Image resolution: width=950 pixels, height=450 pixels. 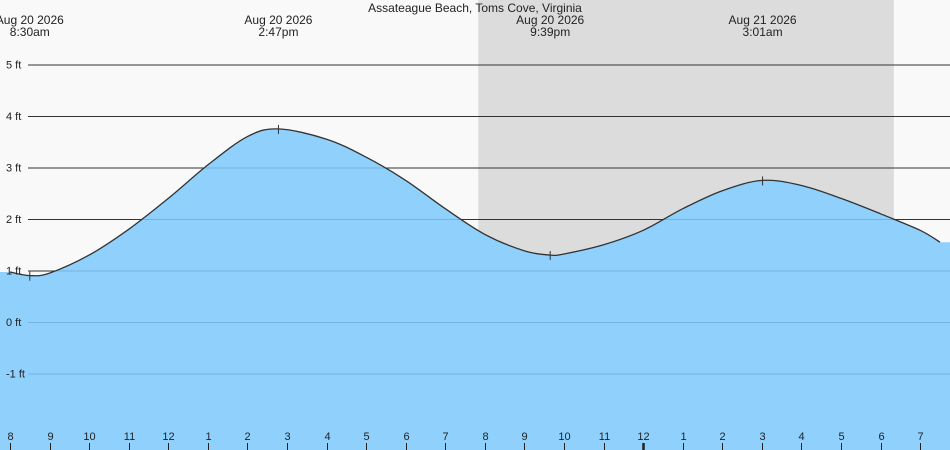 What do you see at coordinates (15, 375) in the screenshot?
I see `y-tick-label: -1 ft` at bounding box center [15, 375].